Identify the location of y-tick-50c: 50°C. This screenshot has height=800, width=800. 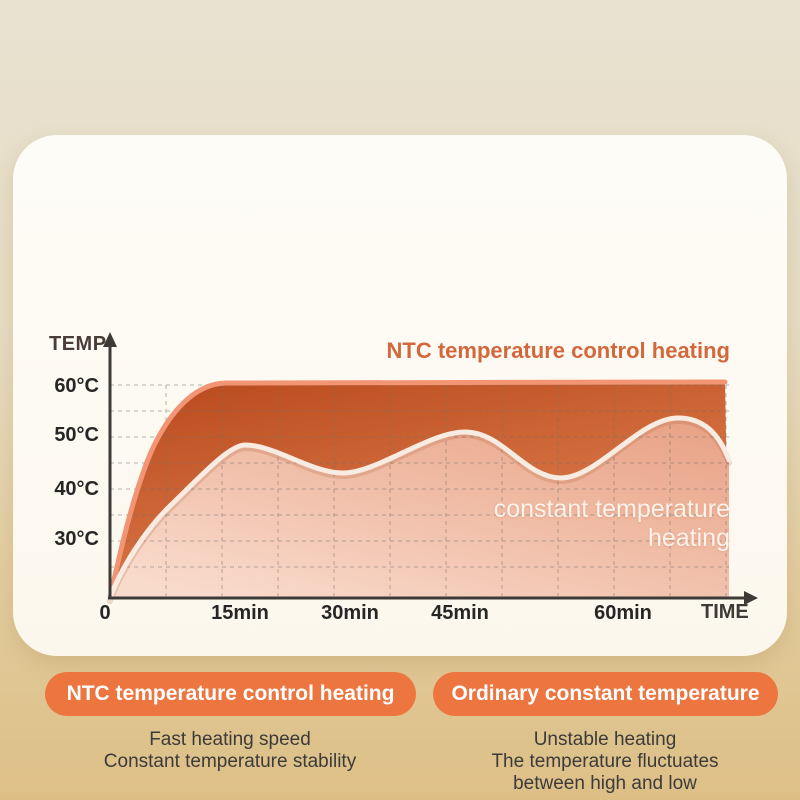
(76, 435).